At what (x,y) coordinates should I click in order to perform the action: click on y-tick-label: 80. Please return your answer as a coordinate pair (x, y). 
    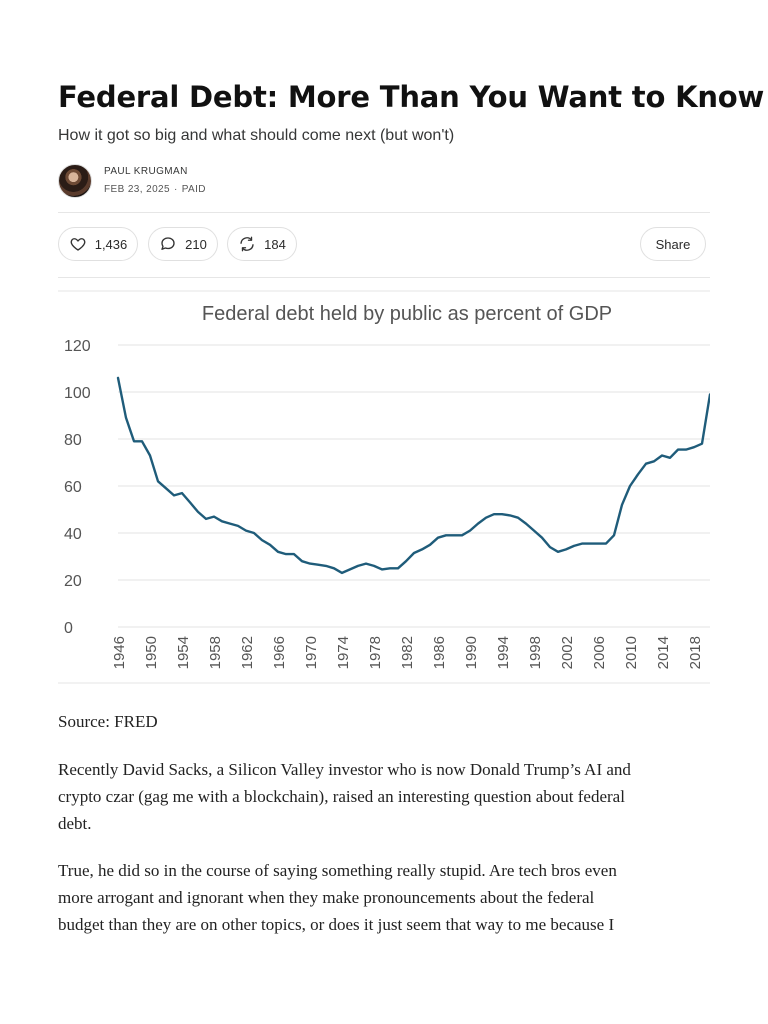
    Looking at the image, I should click on (73, 440).